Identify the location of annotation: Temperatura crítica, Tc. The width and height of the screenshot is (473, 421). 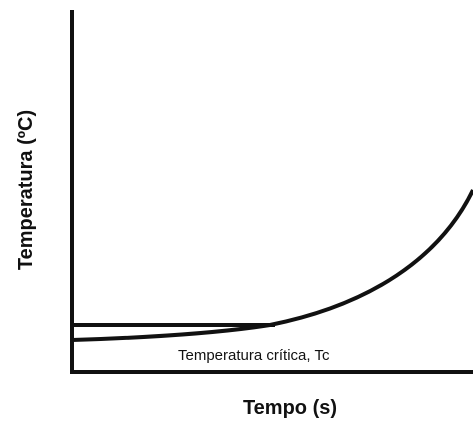
(254, 355).